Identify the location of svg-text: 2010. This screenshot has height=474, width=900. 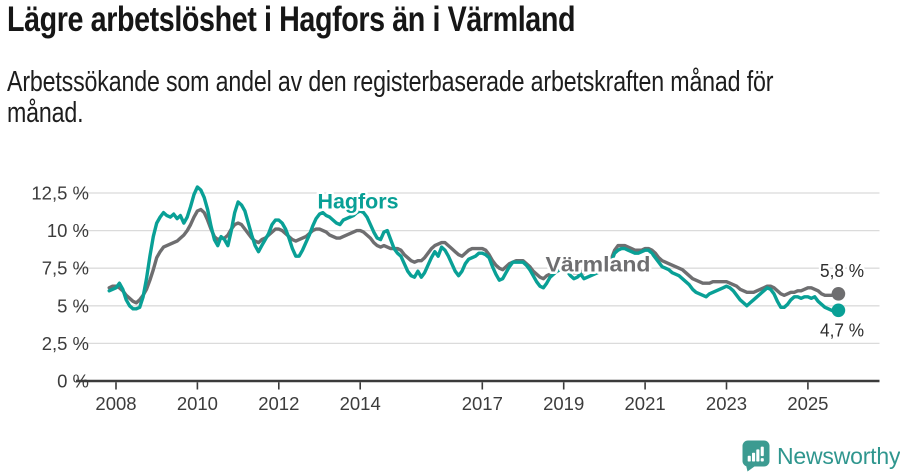
(197, 403).